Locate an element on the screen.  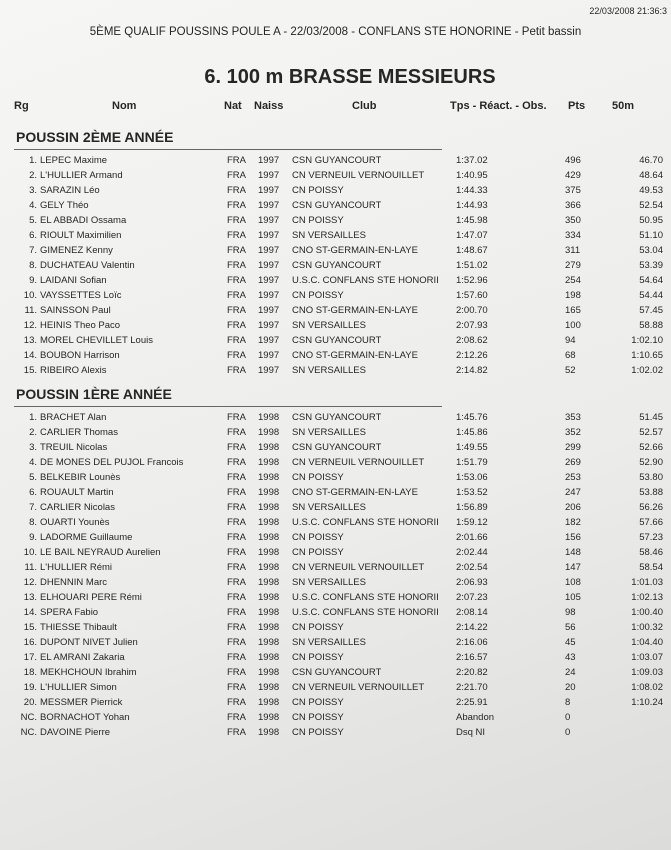
swimmer-name: GELY Théo is located at coordinates (64, 205).